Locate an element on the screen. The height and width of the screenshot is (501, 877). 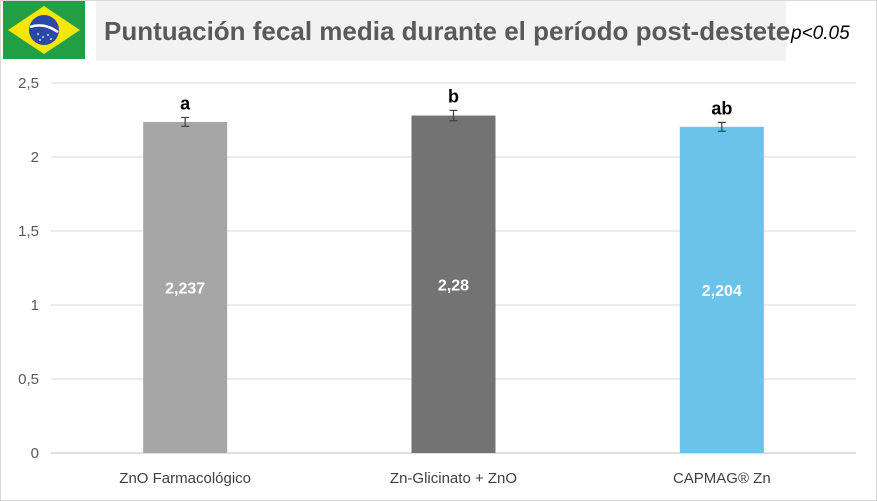
y-tick-label: 2,5 is located at coordinates (28, 83).